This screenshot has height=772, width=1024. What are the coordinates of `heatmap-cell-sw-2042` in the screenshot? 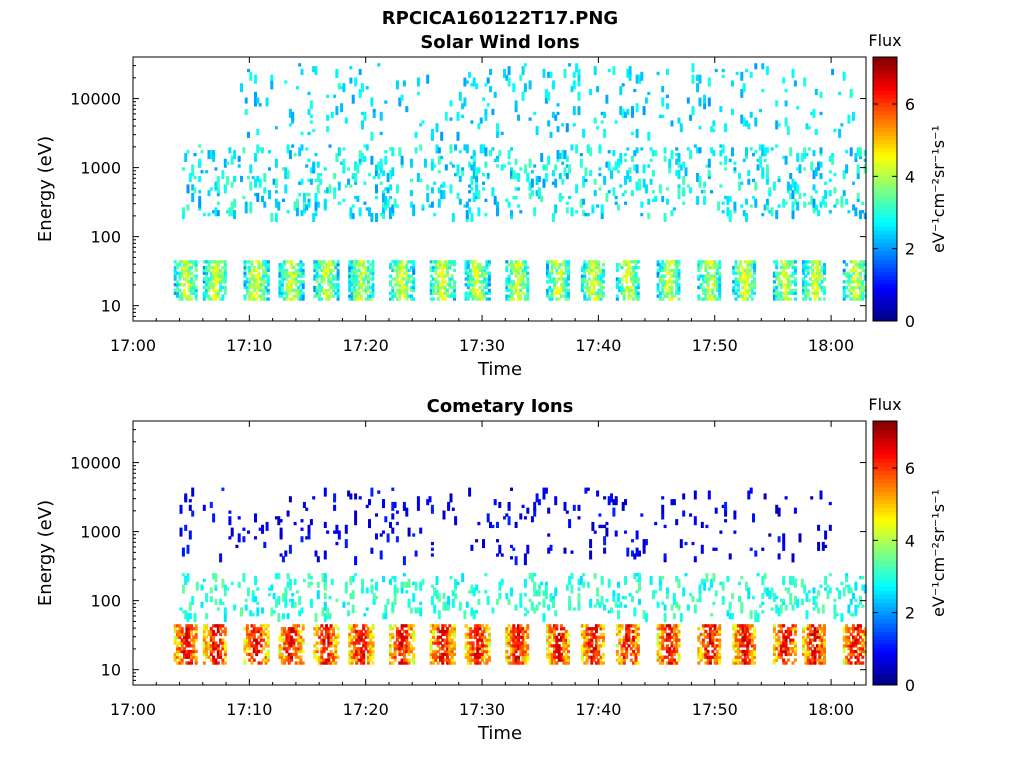 It's located at (288, 174).